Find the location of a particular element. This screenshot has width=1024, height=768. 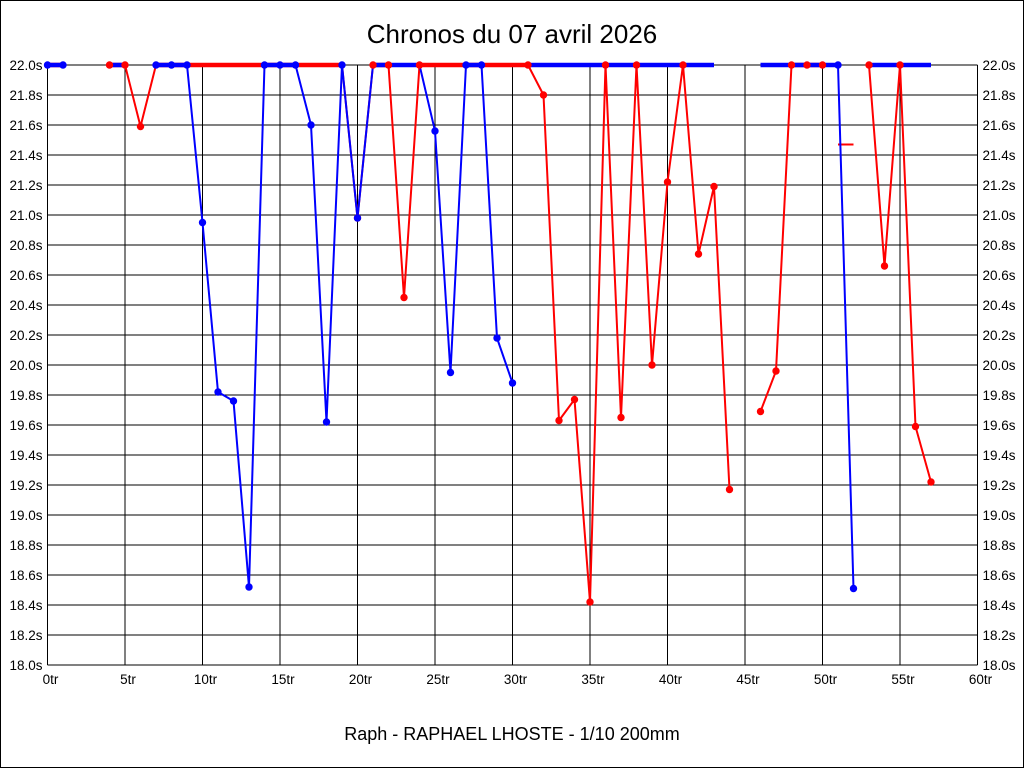

y-tick-label-right: 18.4s is located at coordinates (999, 605).